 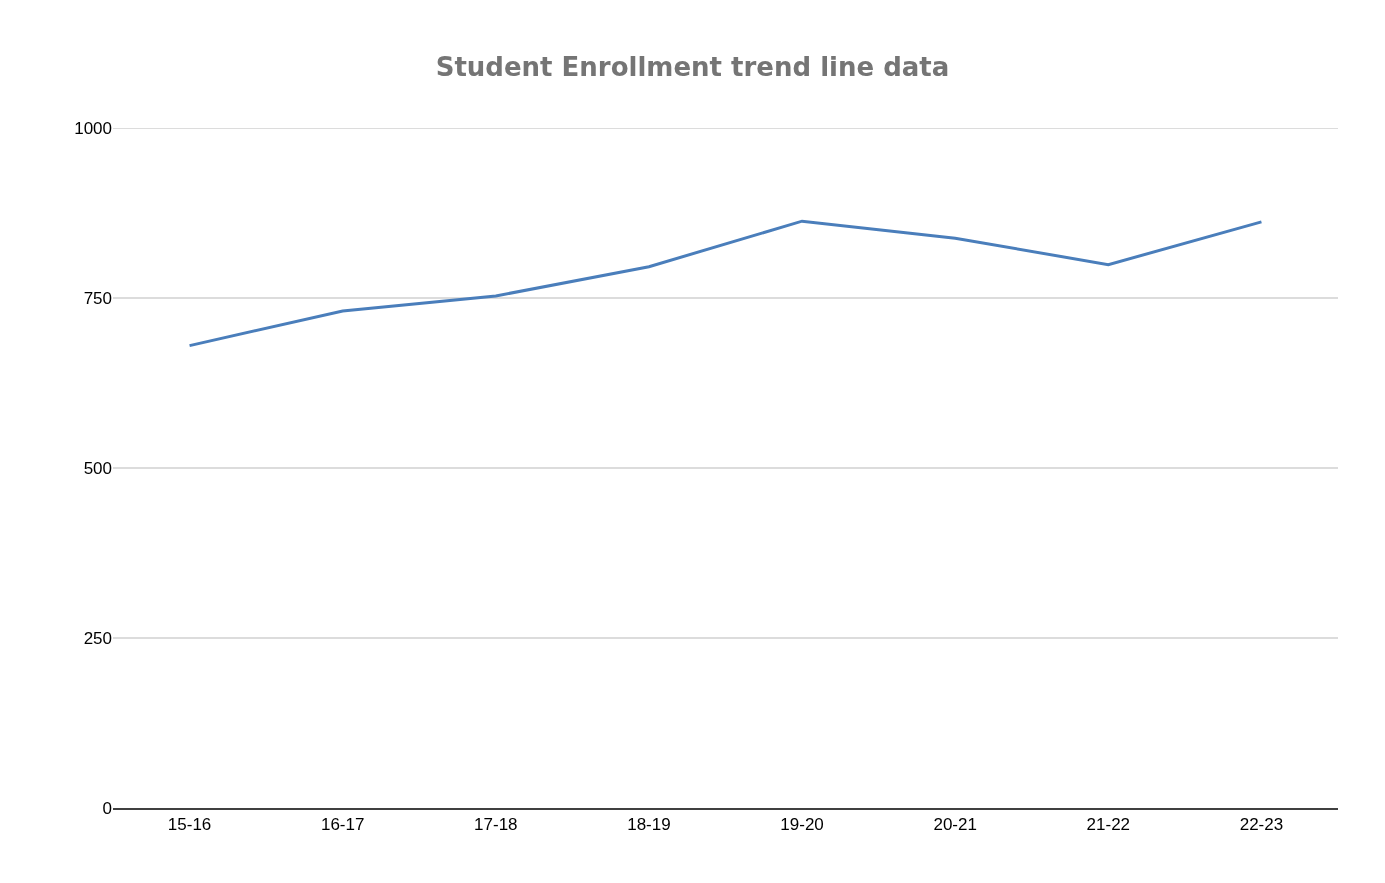 What do you see at coordinates (649, 825) in the screenshot?
I see `x-tick-label: 18-19` at bounding box center [649, 825].